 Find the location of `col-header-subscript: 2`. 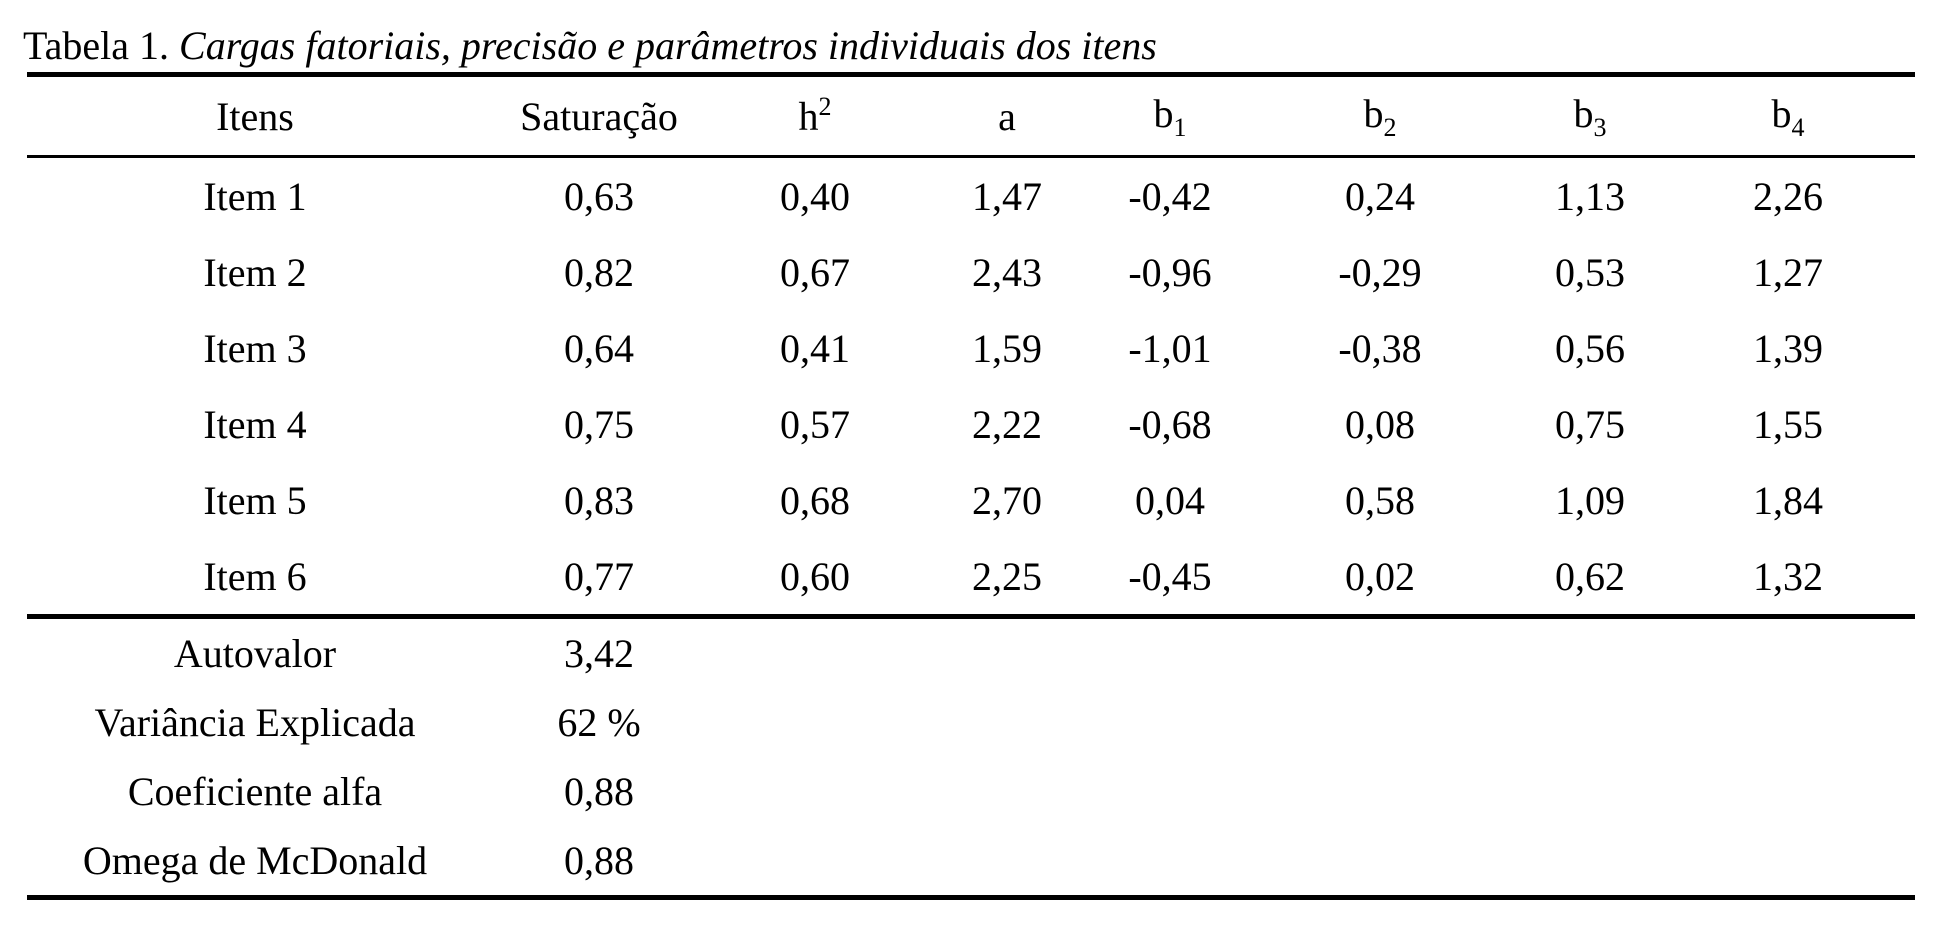

col-header-subscript: 2 is located at coordinates (1390, 127).